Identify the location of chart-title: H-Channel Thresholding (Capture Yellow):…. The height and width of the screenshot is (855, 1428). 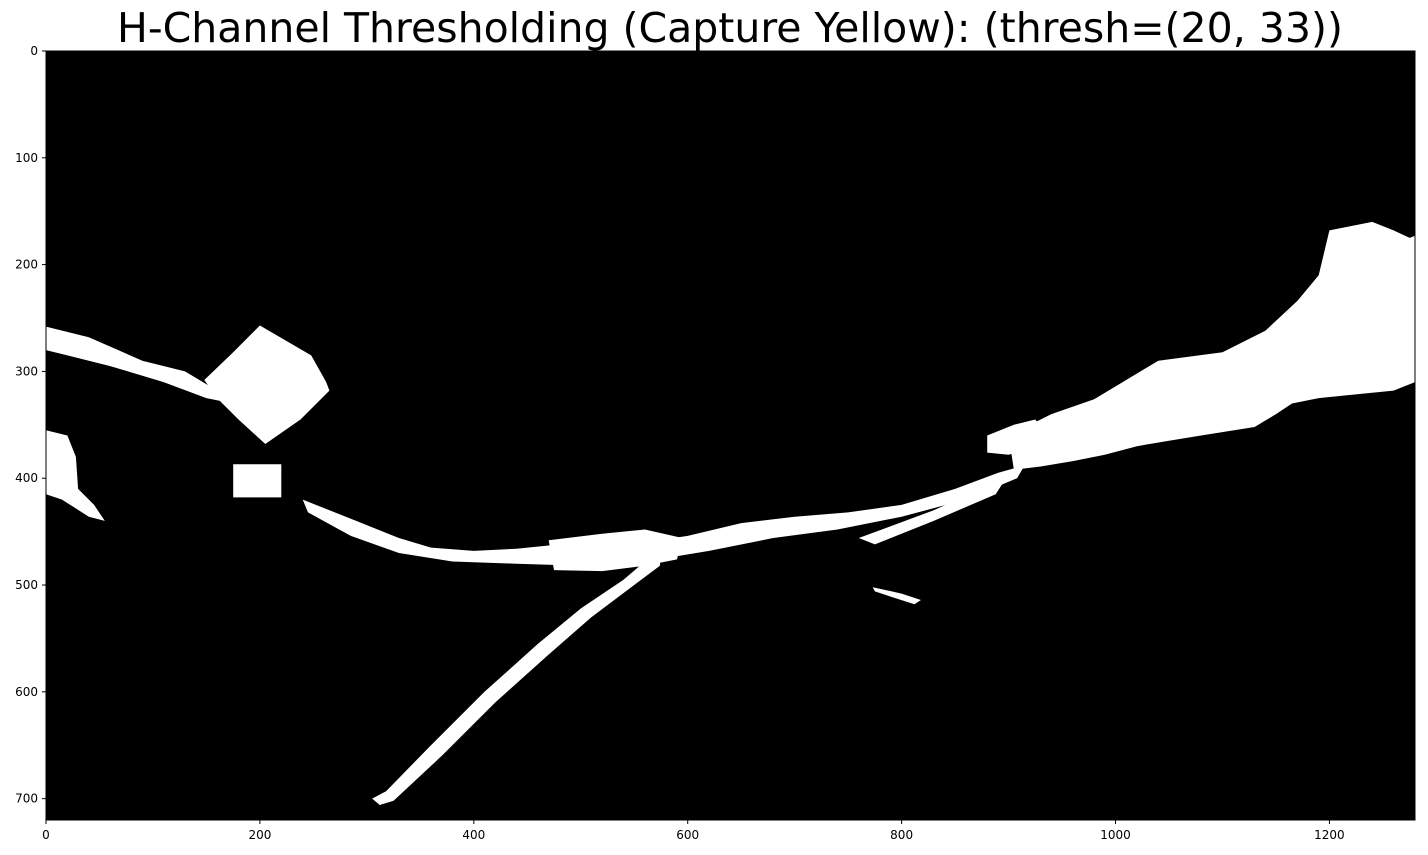
(730, 28).